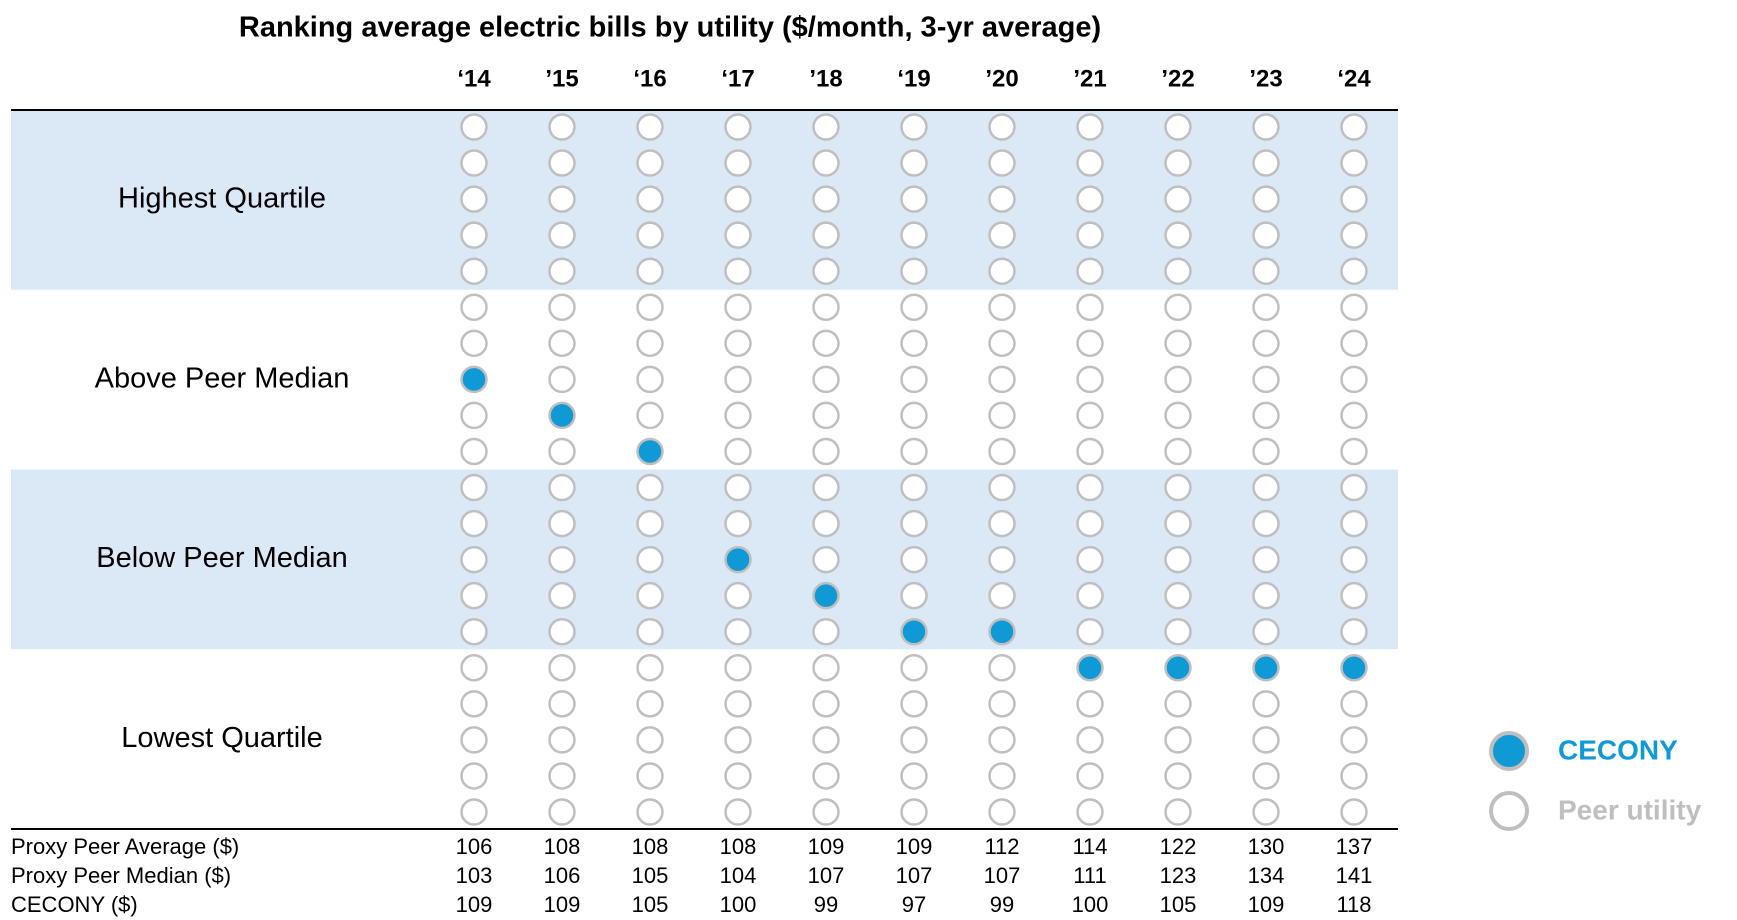  What do you see at coordinates (125, 846) in the screenshot?
I see `table-row-label: Proxy Peer Average ($)` at bounding box center [125, 846].